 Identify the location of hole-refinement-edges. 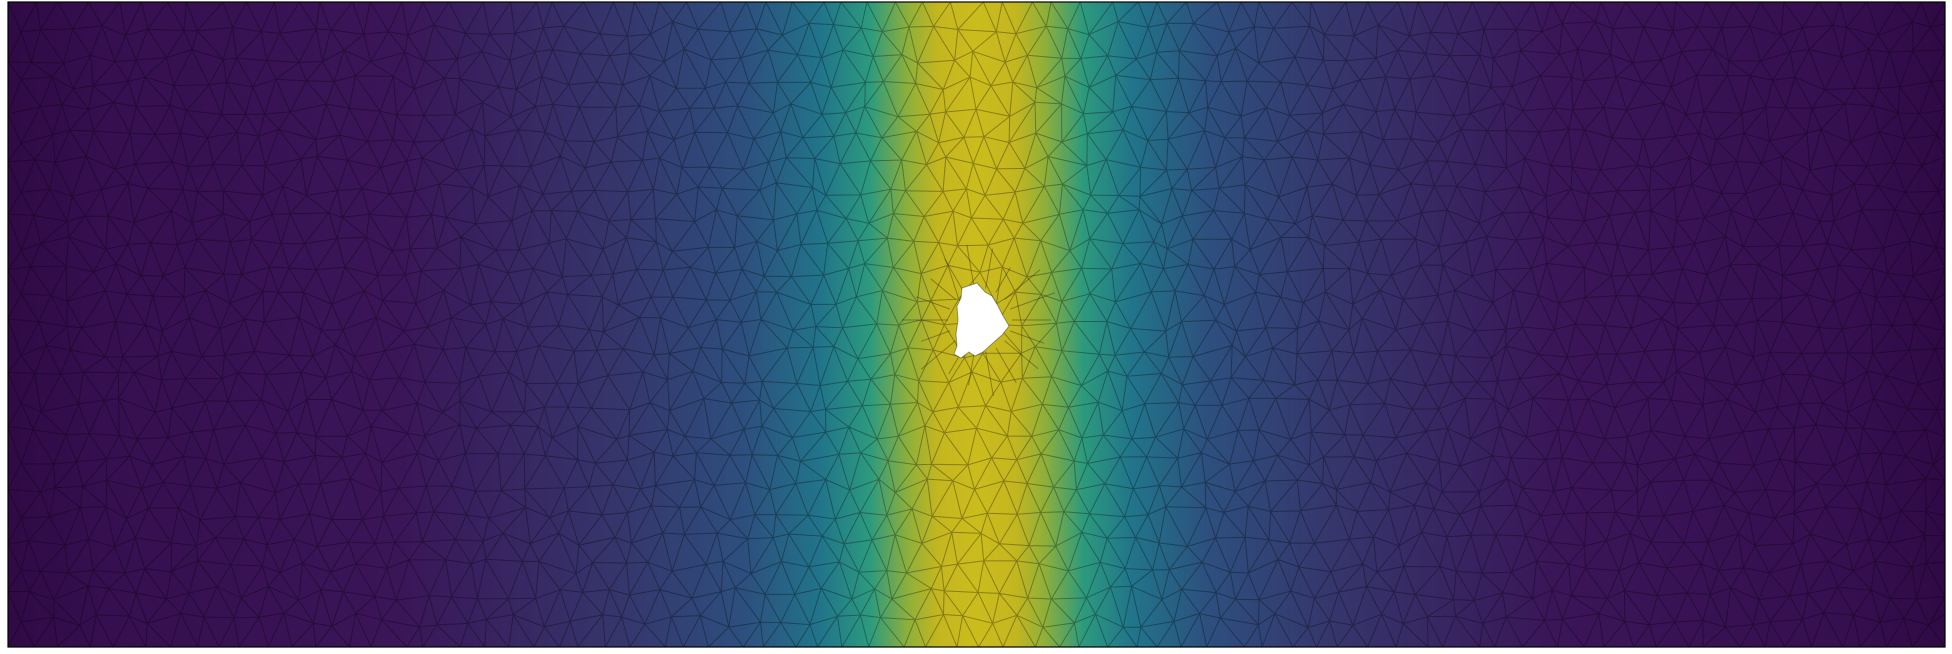
(979, 320).